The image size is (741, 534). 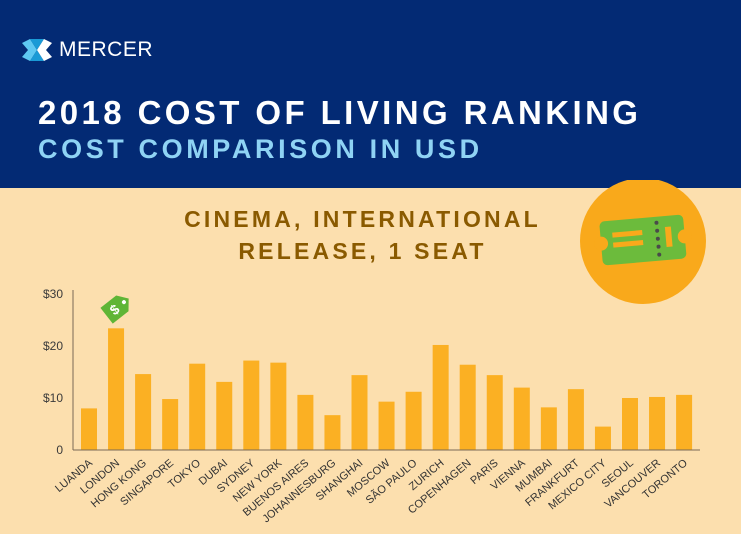 I want to click on y-tick-label: $20, so click(x=53, y=346).